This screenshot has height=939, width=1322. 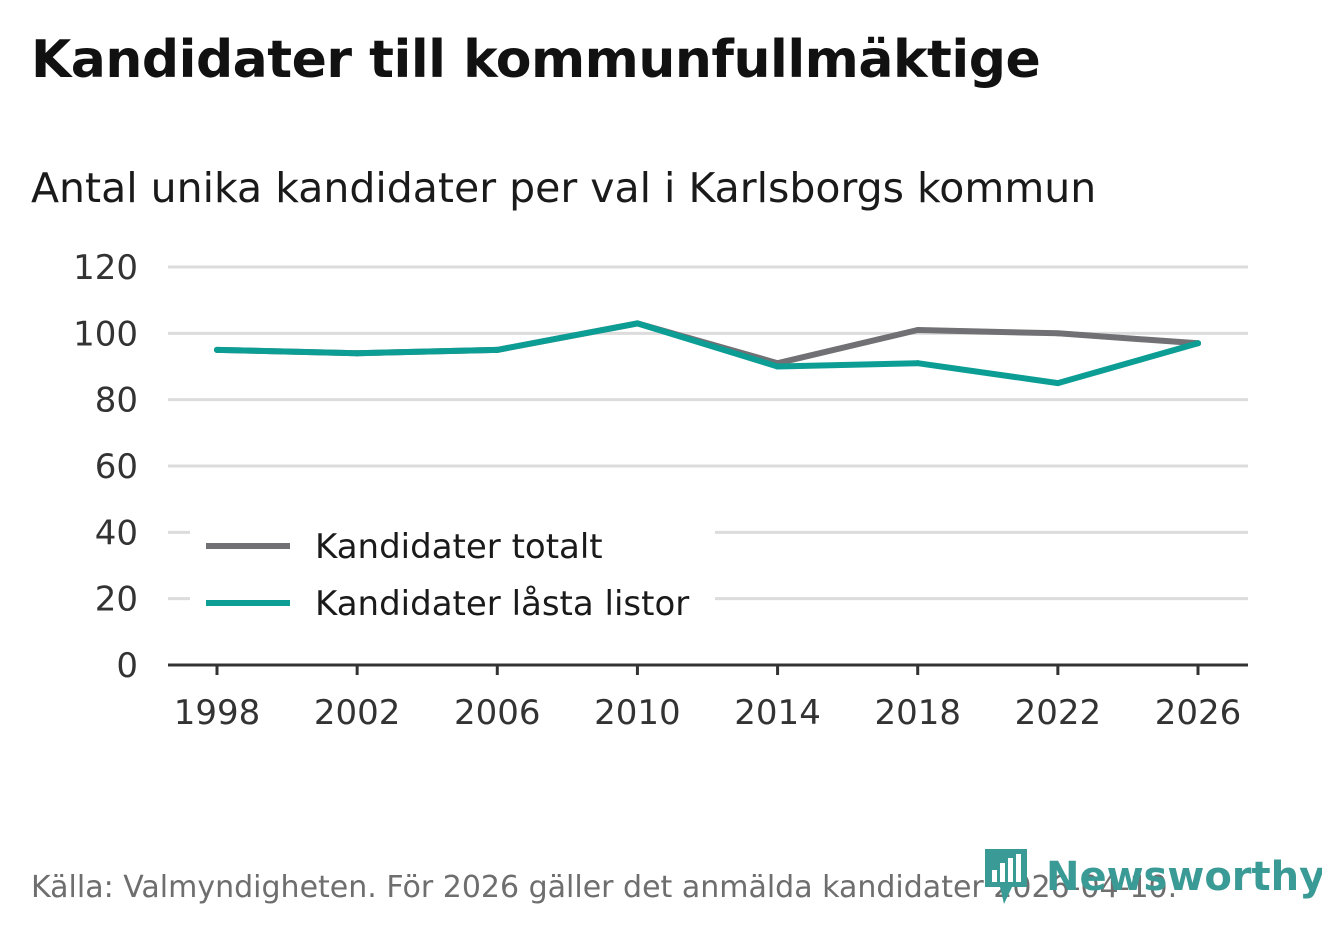 What do you see at coordinates (459, 547) in the screenshot?
I see `legend-label: Kandidater totalt` at bounding box center [459, 547].